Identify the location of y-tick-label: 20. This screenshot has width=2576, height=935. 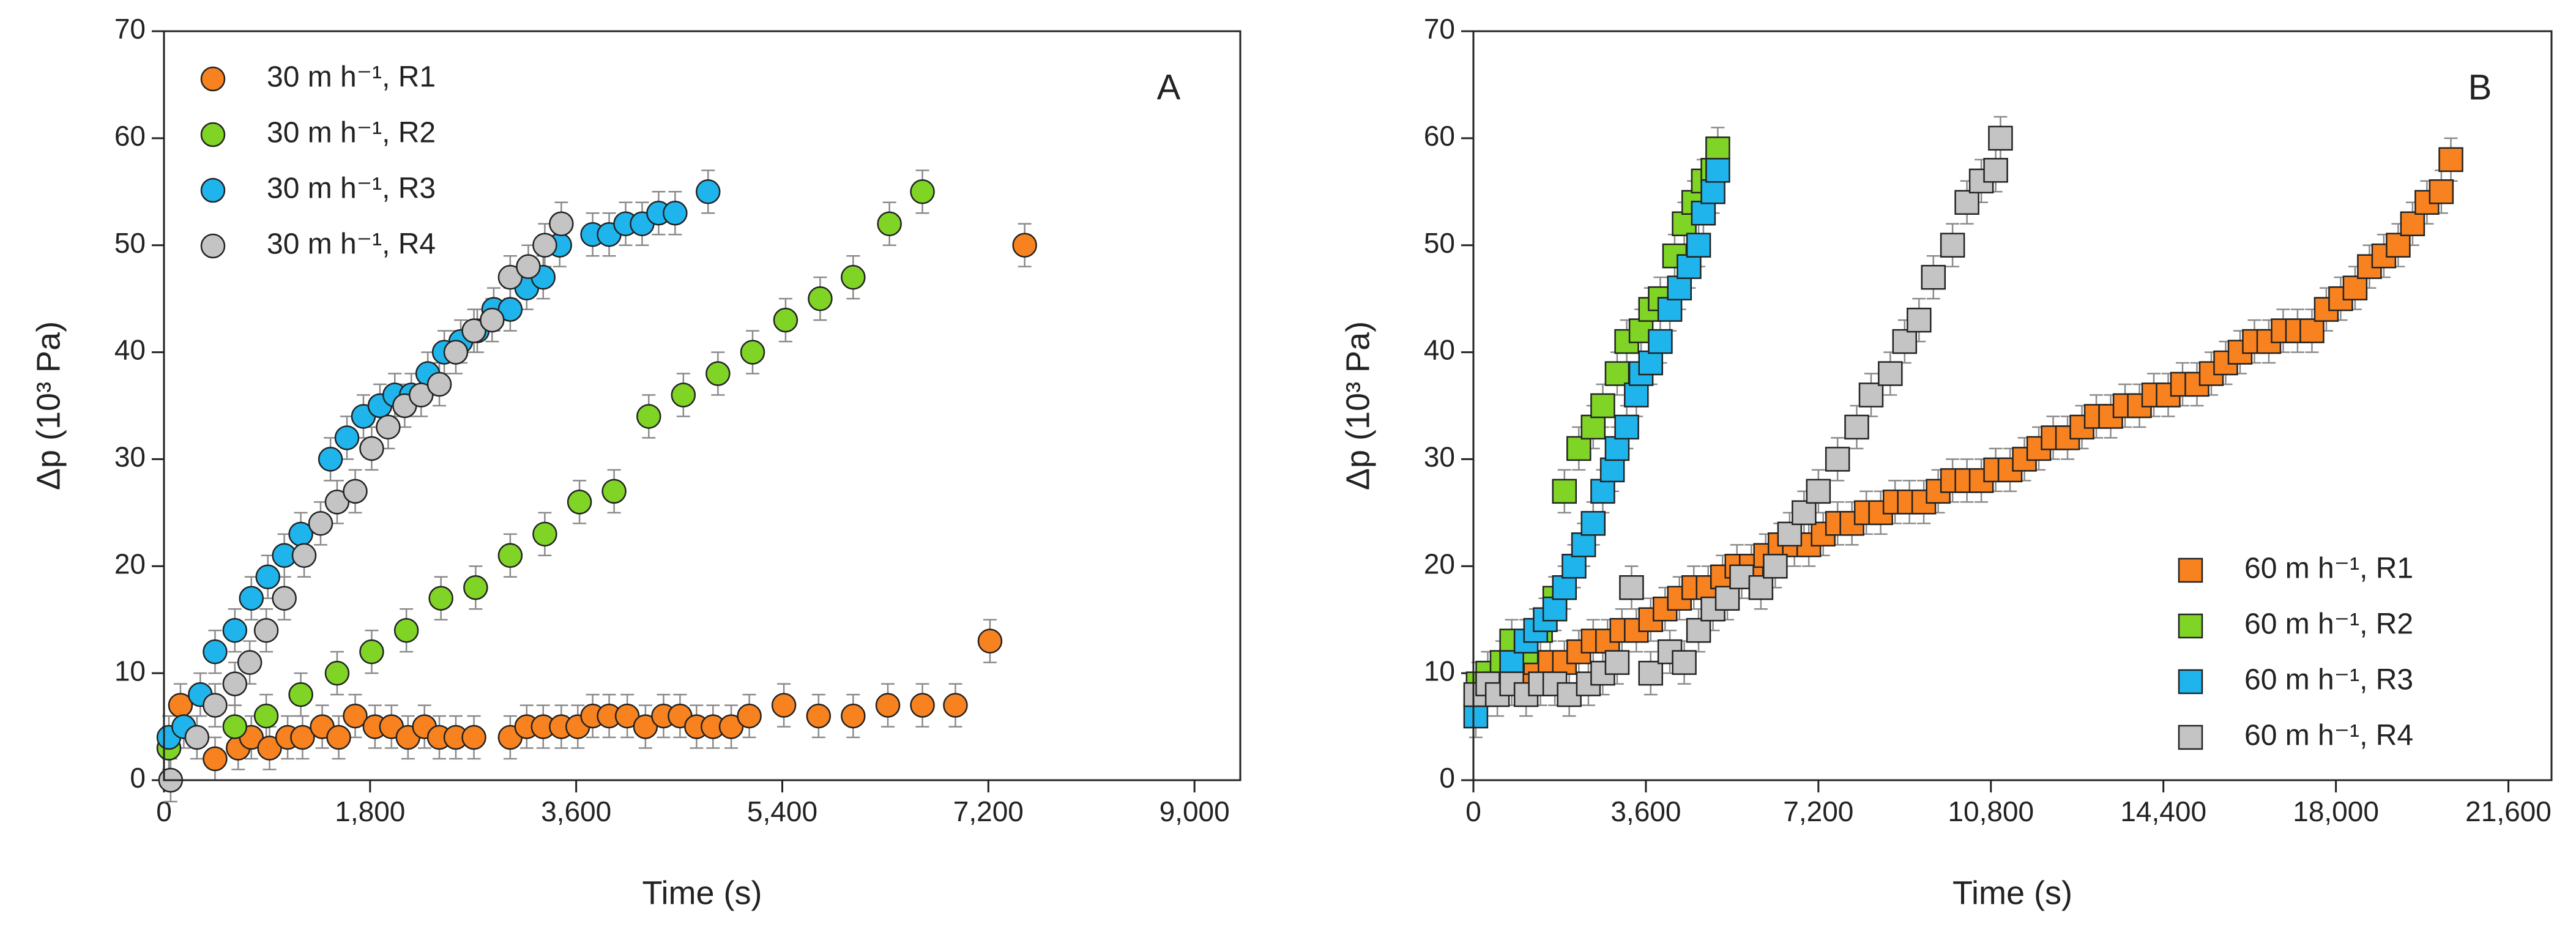
(130, 563).